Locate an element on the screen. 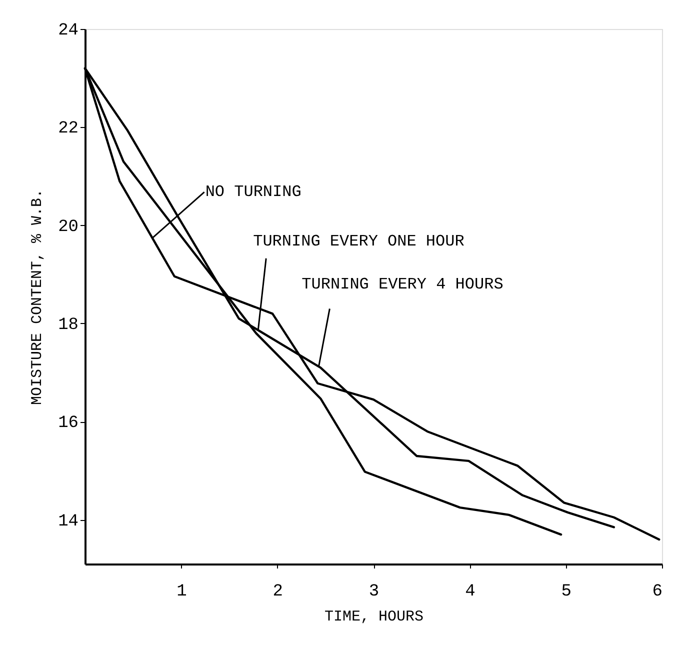  y-axis-title: MOISTURE CONTENT, % W.B. is located at coordinates (37, 297).